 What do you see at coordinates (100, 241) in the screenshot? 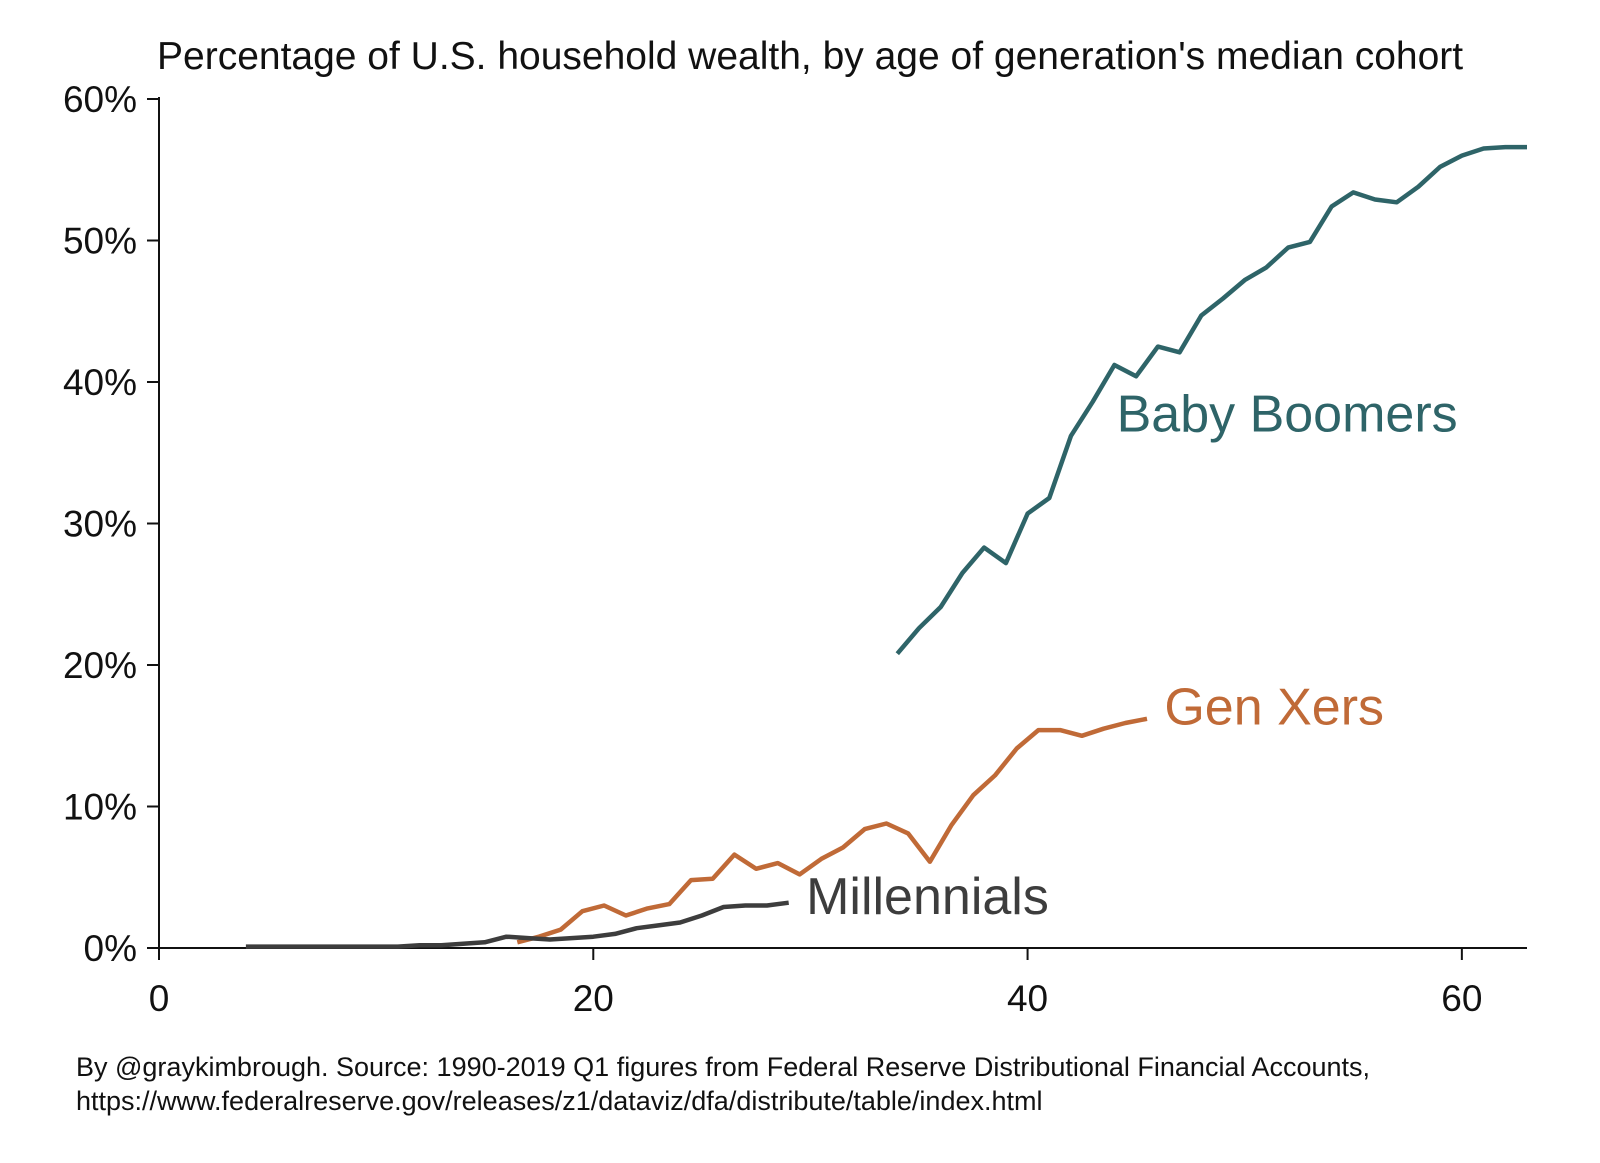
I see `y-tick-label: 50%` at bounding box center [100, 241].